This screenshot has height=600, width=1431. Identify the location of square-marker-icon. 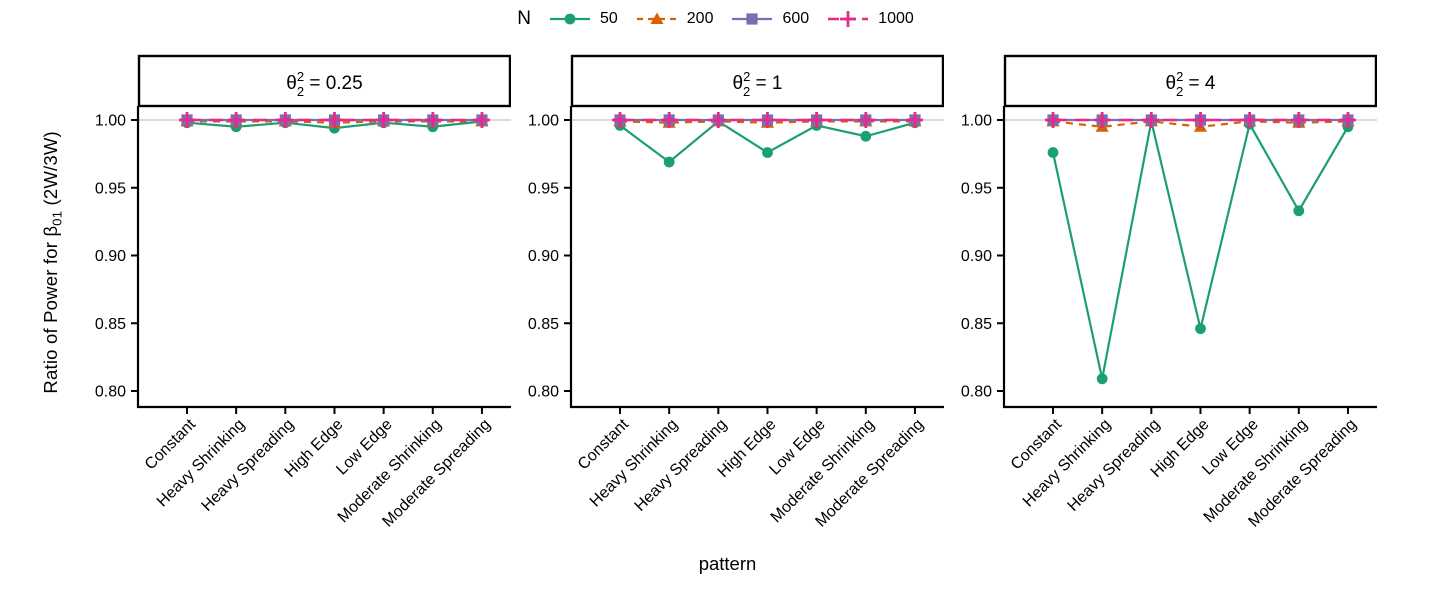
(752, 19).